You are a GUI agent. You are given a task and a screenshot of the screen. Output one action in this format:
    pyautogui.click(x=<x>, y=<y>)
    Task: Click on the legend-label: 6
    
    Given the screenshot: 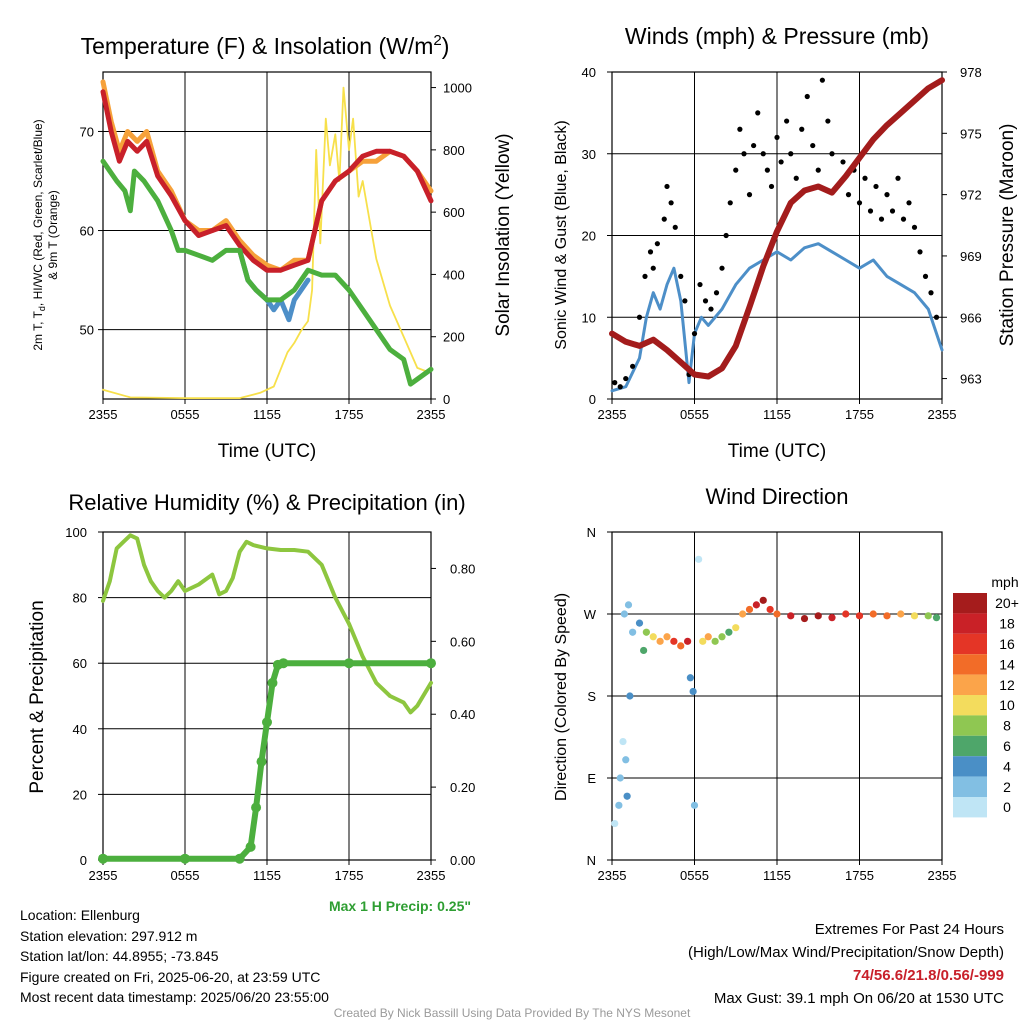 What is the action you would take?
    pyautogui.click(x=1007, y=746)
    